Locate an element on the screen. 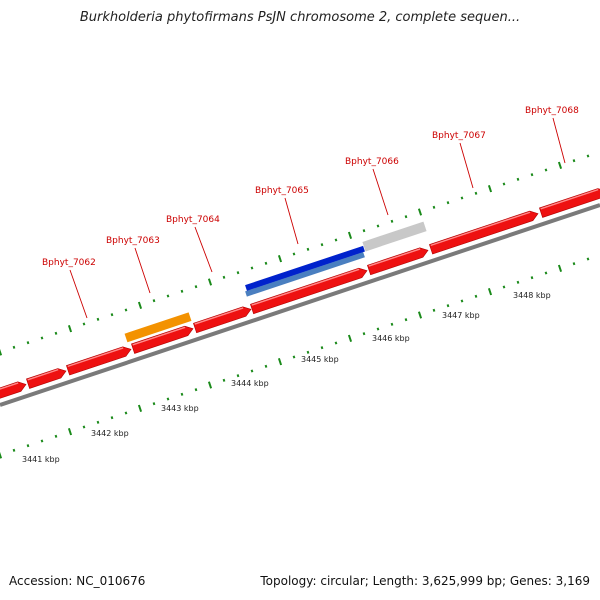 Image resolution: width=600 pixels, height=600 pixels. gene-label: Bphyt_7064 is located at coordinates (193, 220).